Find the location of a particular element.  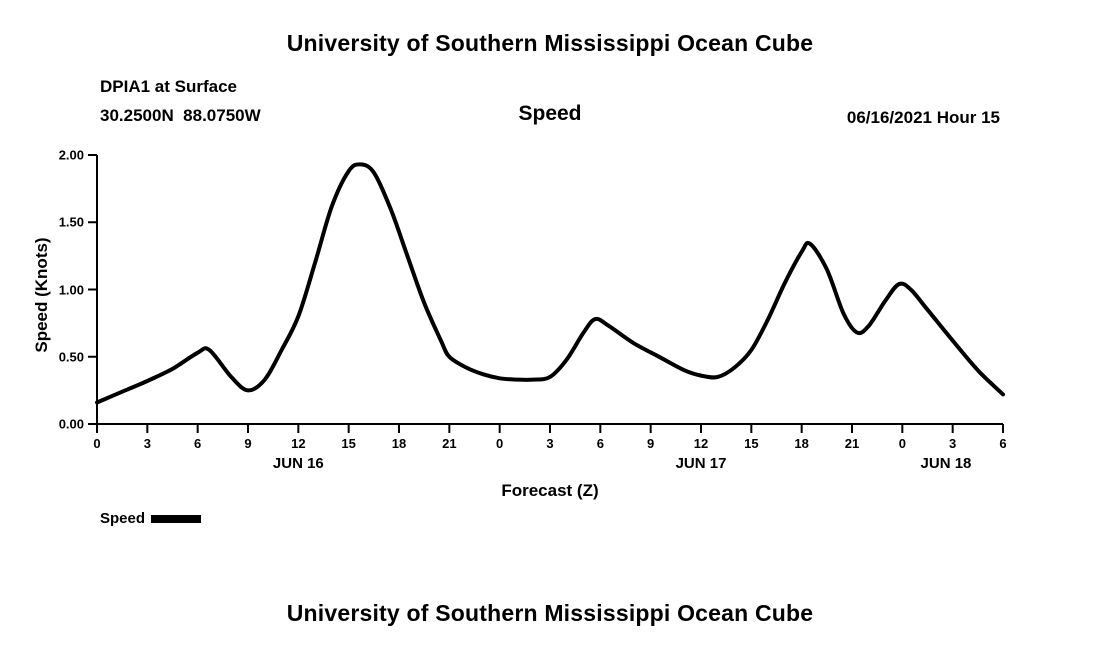

x-axis-label: Forecast (Z) is located at coordinates (550, 490).